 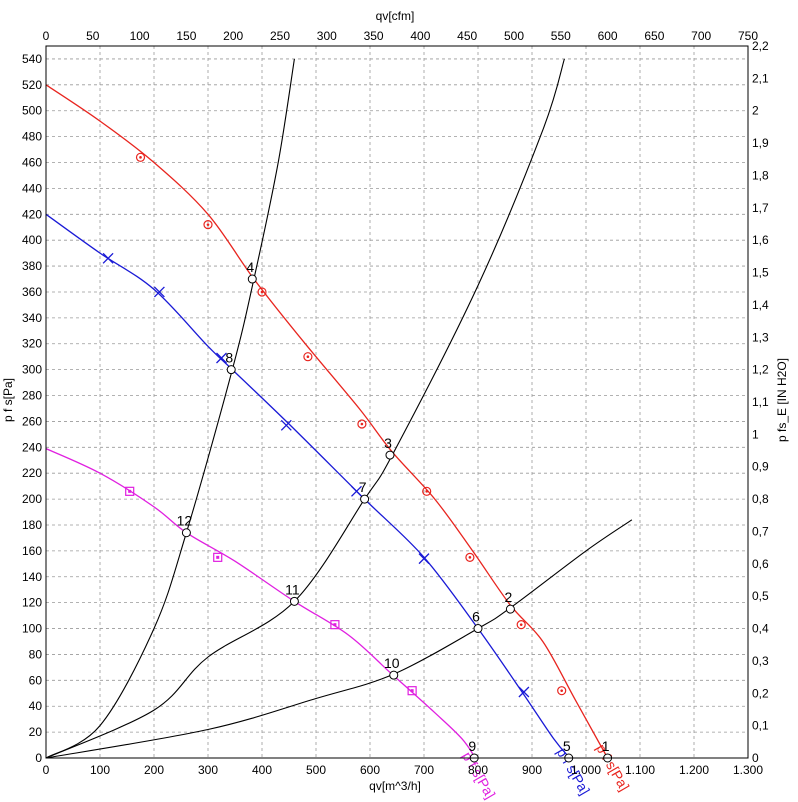 I want to click on x-tick-label: 800, so click(x=478, y=770).